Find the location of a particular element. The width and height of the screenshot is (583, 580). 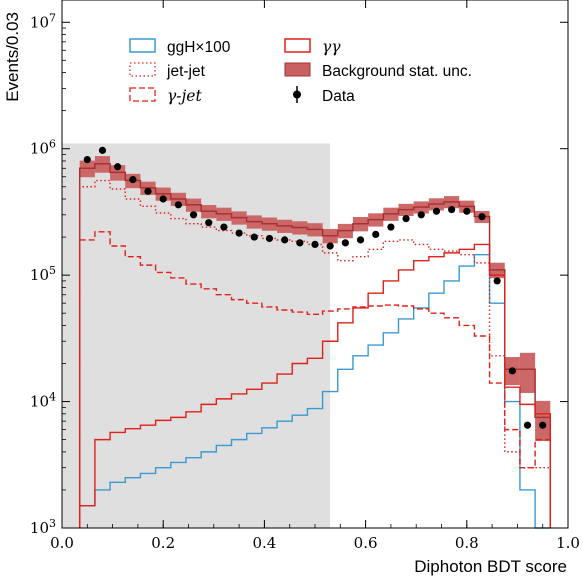

x-tick-label: 0.0 is located at coordinates (62, 543).